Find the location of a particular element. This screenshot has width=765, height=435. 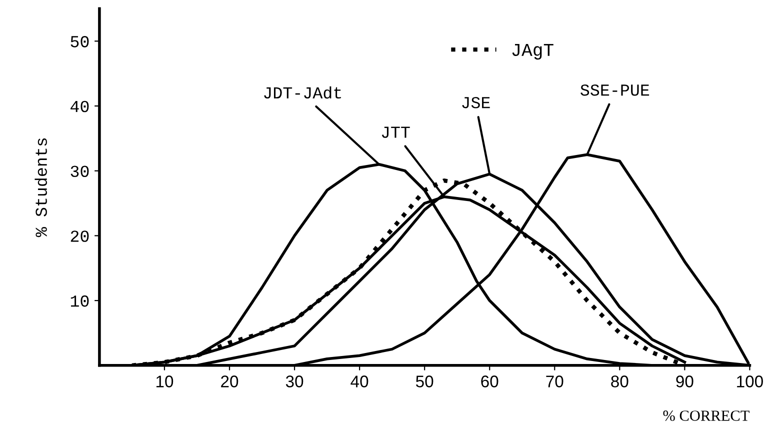

x-tick-label: 60 is located at coordinates (489, 382).